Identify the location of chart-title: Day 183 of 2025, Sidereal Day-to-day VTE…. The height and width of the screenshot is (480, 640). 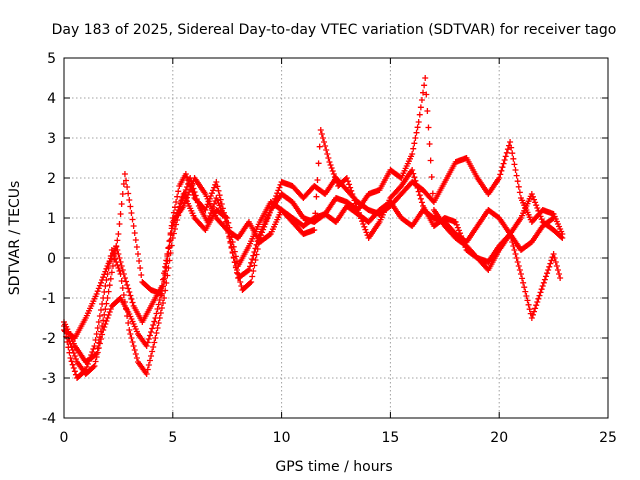
(334, 30).